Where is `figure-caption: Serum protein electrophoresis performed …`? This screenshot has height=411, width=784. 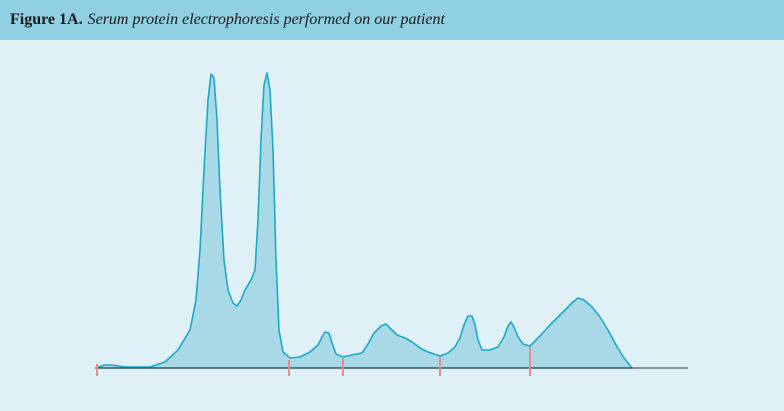
figure-caption: Serum protein electrophoresis performed … is located at coordinates (266, 19).